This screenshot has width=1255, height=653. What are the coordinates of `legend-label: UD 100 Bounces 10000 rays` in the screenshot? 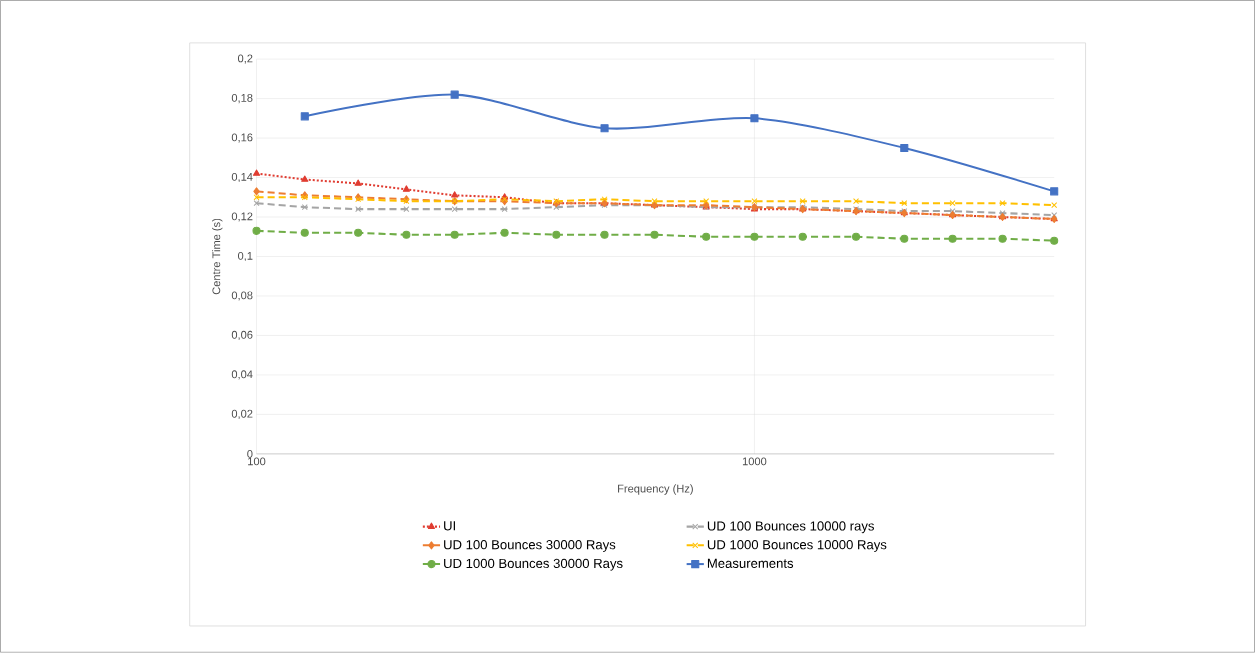 It's located at (790, 527).